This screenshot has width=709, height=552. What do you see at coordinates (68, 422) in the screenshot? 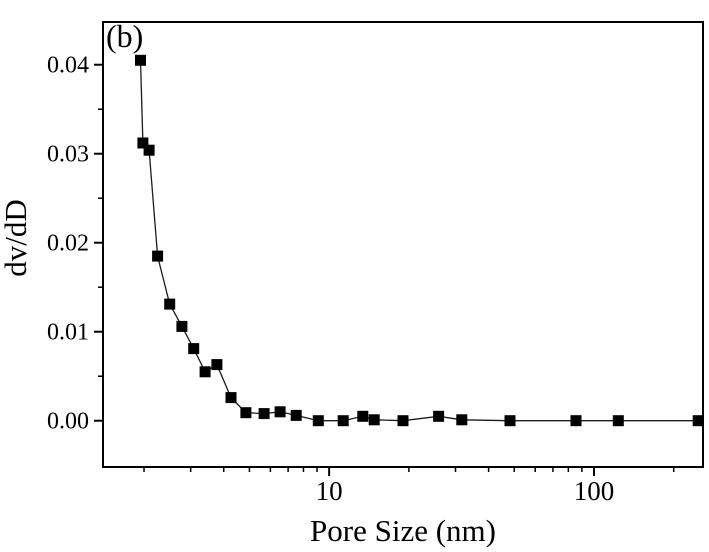
I see `y-tick-label: 0.00` at bounding box center [68, 422].